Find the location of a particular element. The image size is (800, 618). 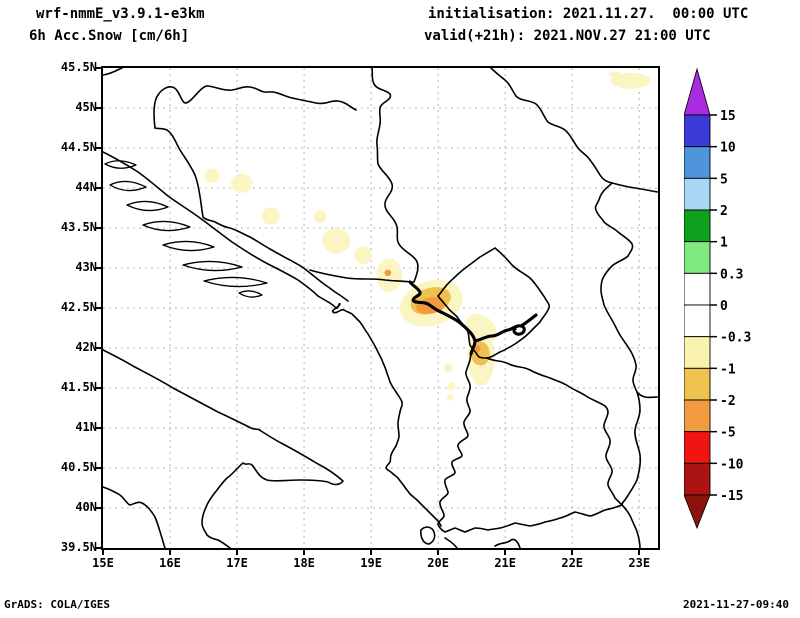

colorbar-bottom-arrow is located at coordinates (697, 512).